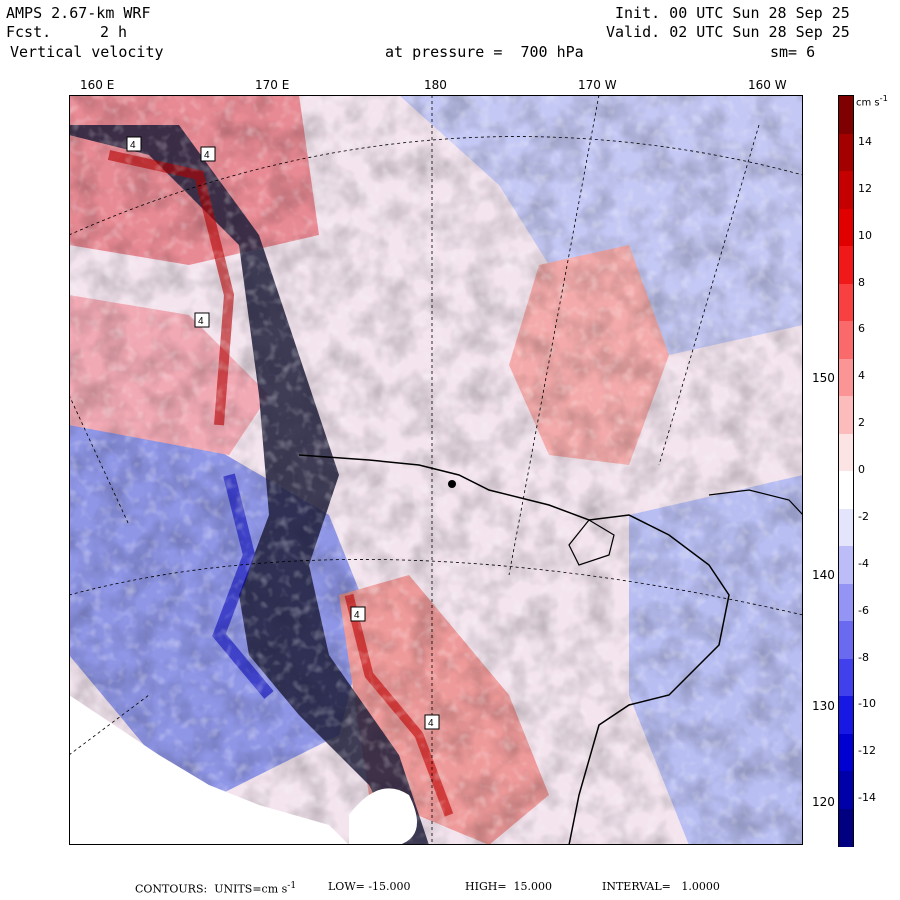  What do you see at coordinates (709, 295) in the screenshot?
I see `meridian-160w` at bounding box center [709, 295].